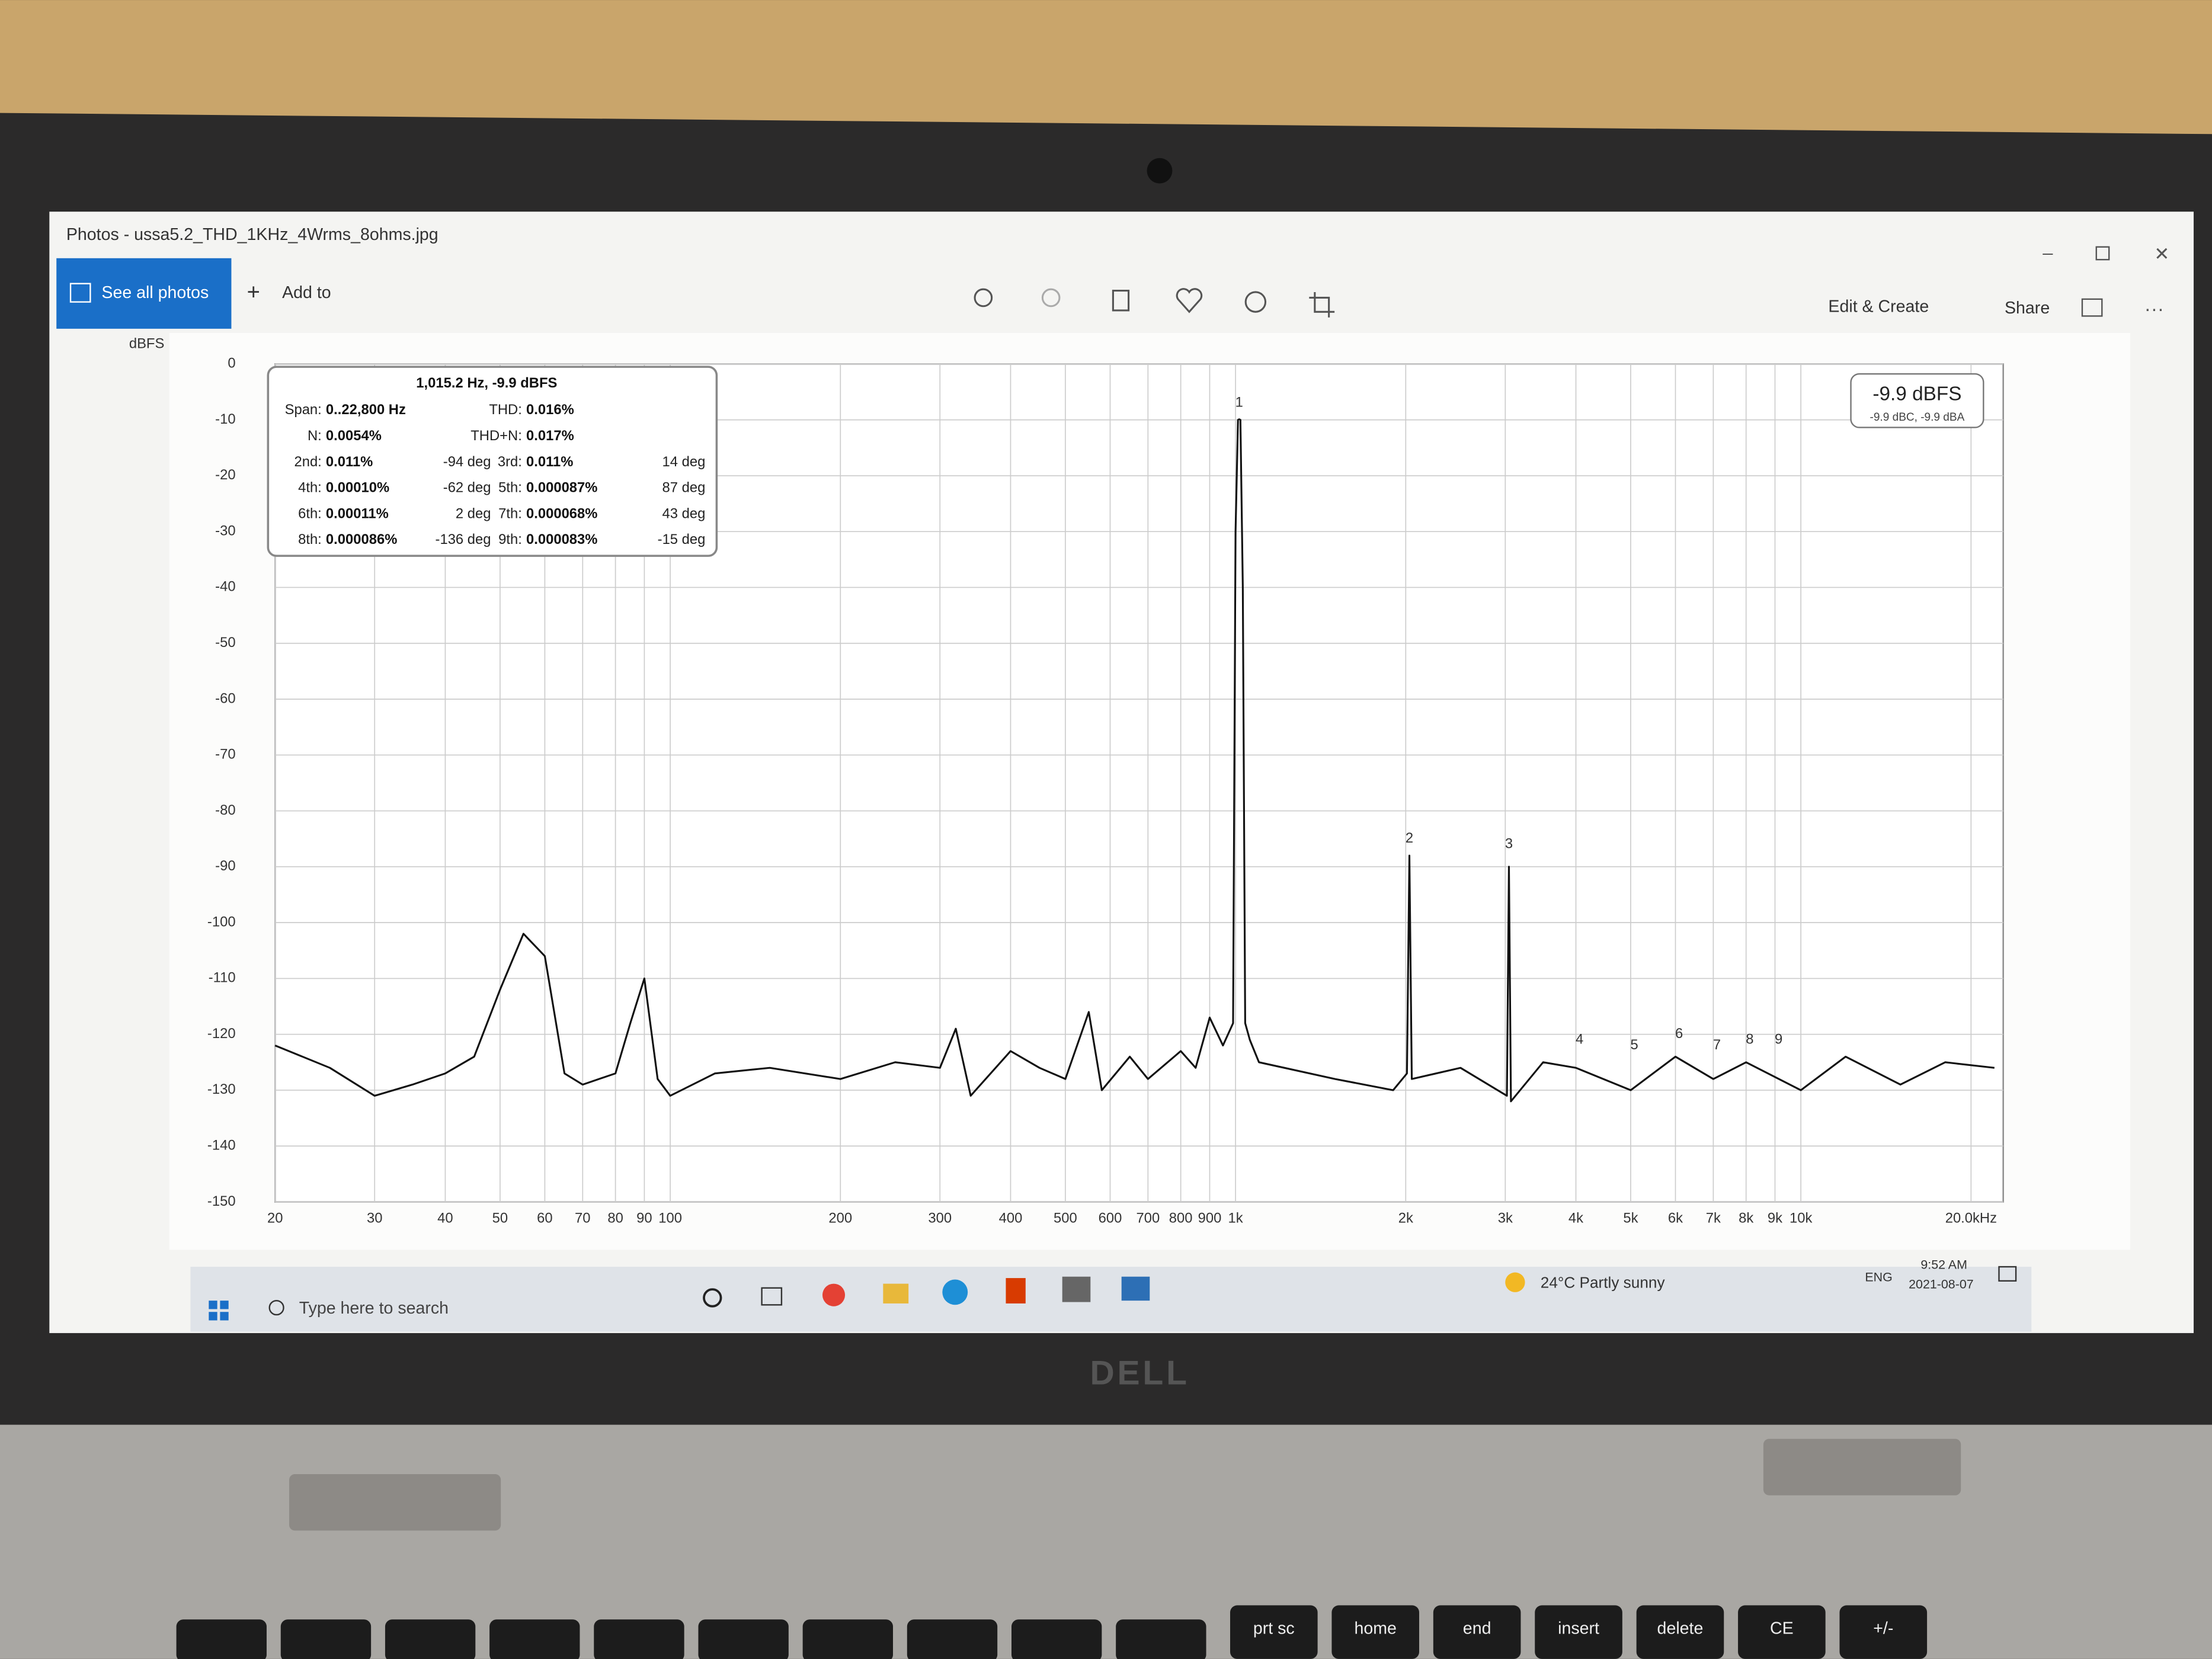 This screenshot has height=1659, width=2212. What do you see at coordinates (486, 383) in the screenshot?
I see `info-header: 1,015.2 Hz, -9.9 dBFS` at bounding box center [486, 383].